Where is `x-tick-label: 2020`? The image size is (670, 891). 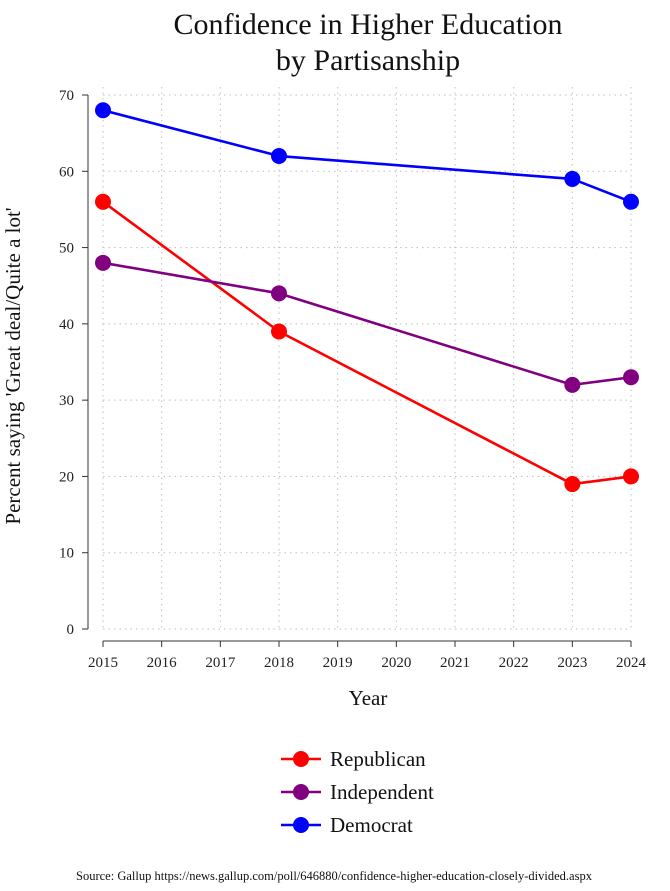 x-tick-label: 2020 is located at coordinates (396, 663).